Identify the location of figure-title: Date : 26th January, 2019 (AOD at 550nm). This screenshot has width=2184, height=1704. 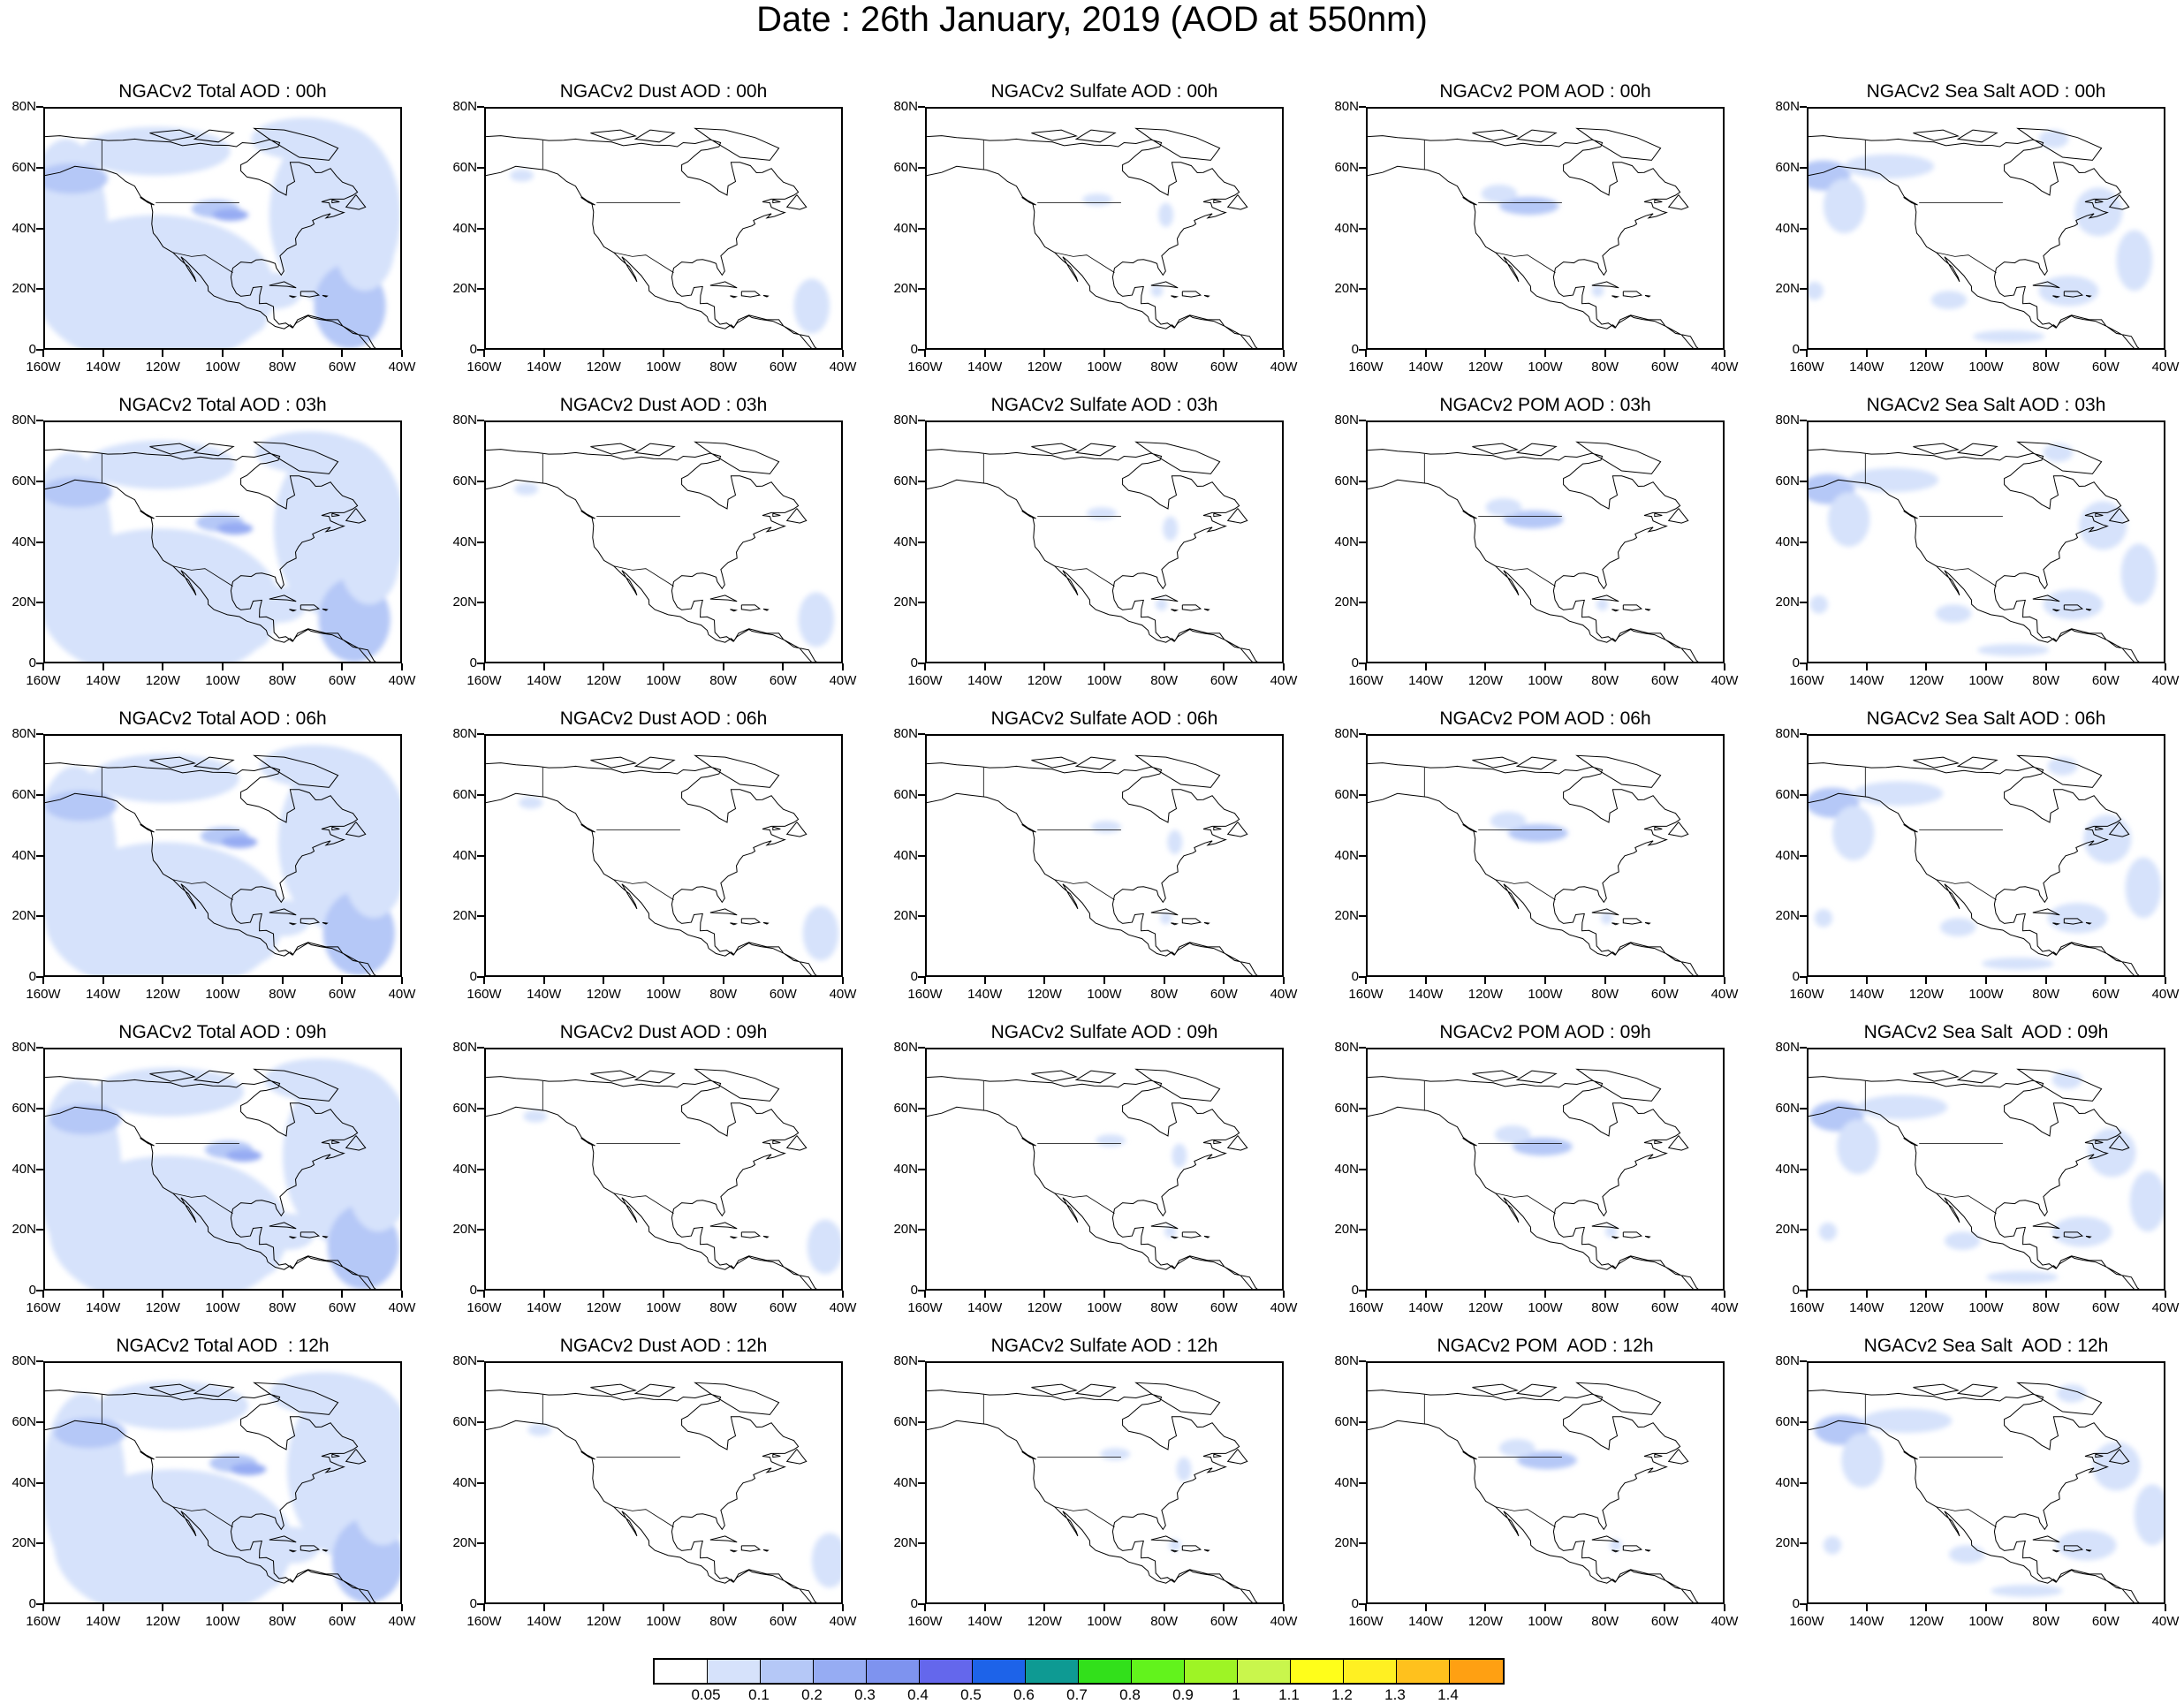
(1092, 19).